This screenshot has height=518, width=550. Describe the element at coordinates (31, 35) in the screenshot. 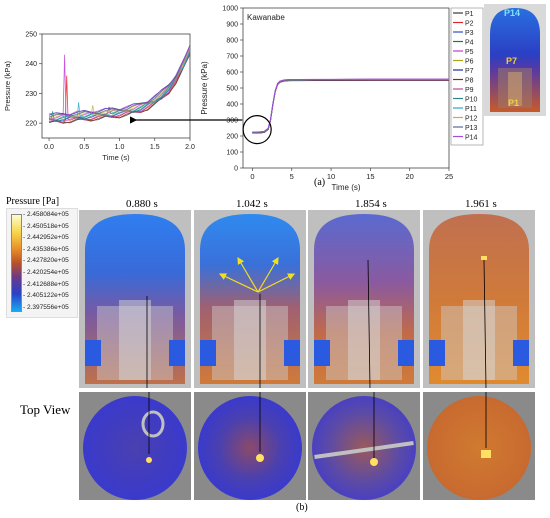

I see `inset-ytick-label: 250` at that location.